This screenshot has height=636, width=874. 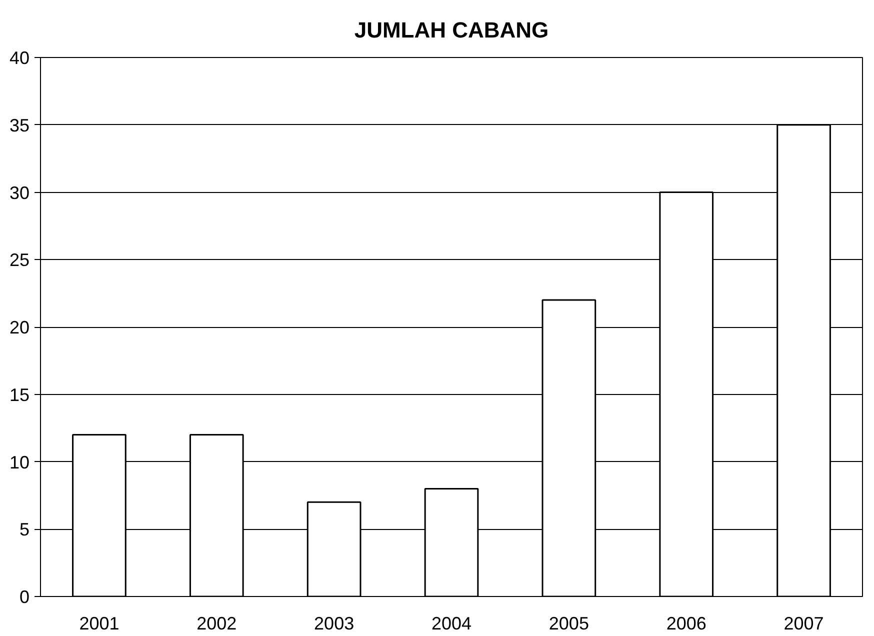 What do you see at coordinates (19, 394) in the screenshot?
I see `y-tick-label: 15` at bounding box center [19, 394].